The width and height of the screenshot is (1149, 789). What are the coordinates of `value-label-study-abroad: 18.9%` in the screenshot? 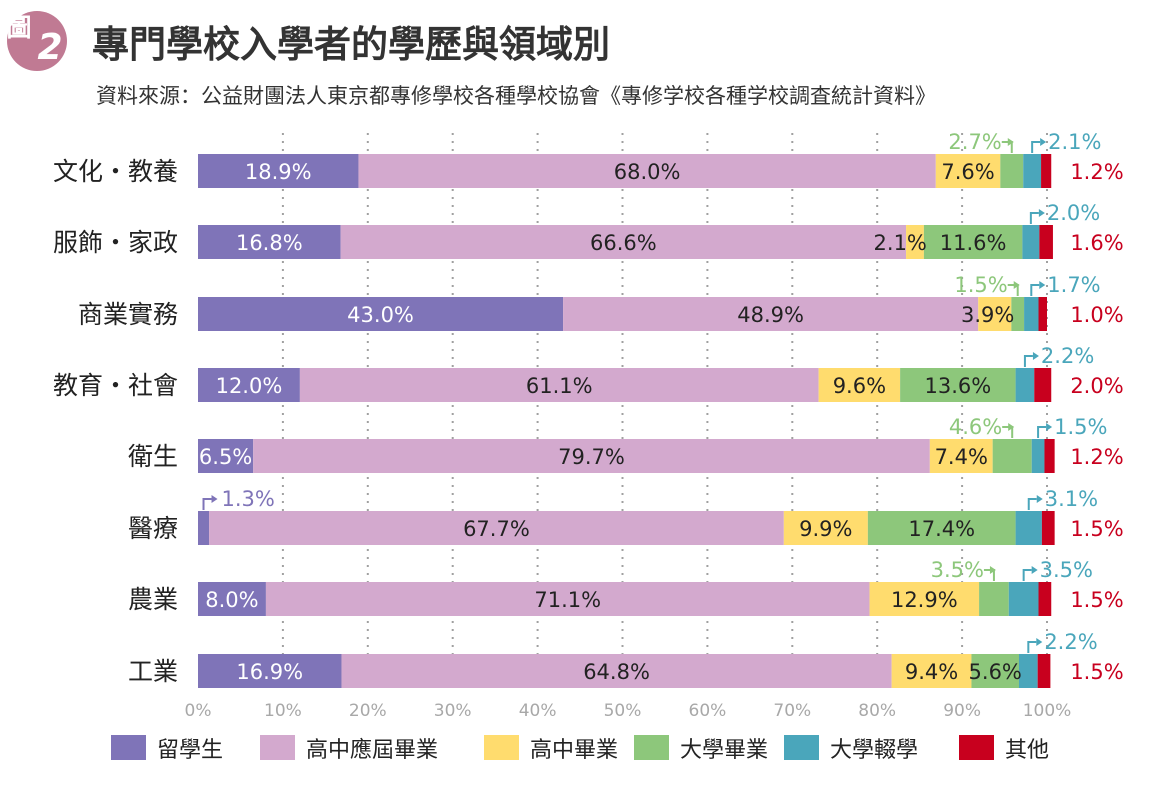 It's located at (278, 172).